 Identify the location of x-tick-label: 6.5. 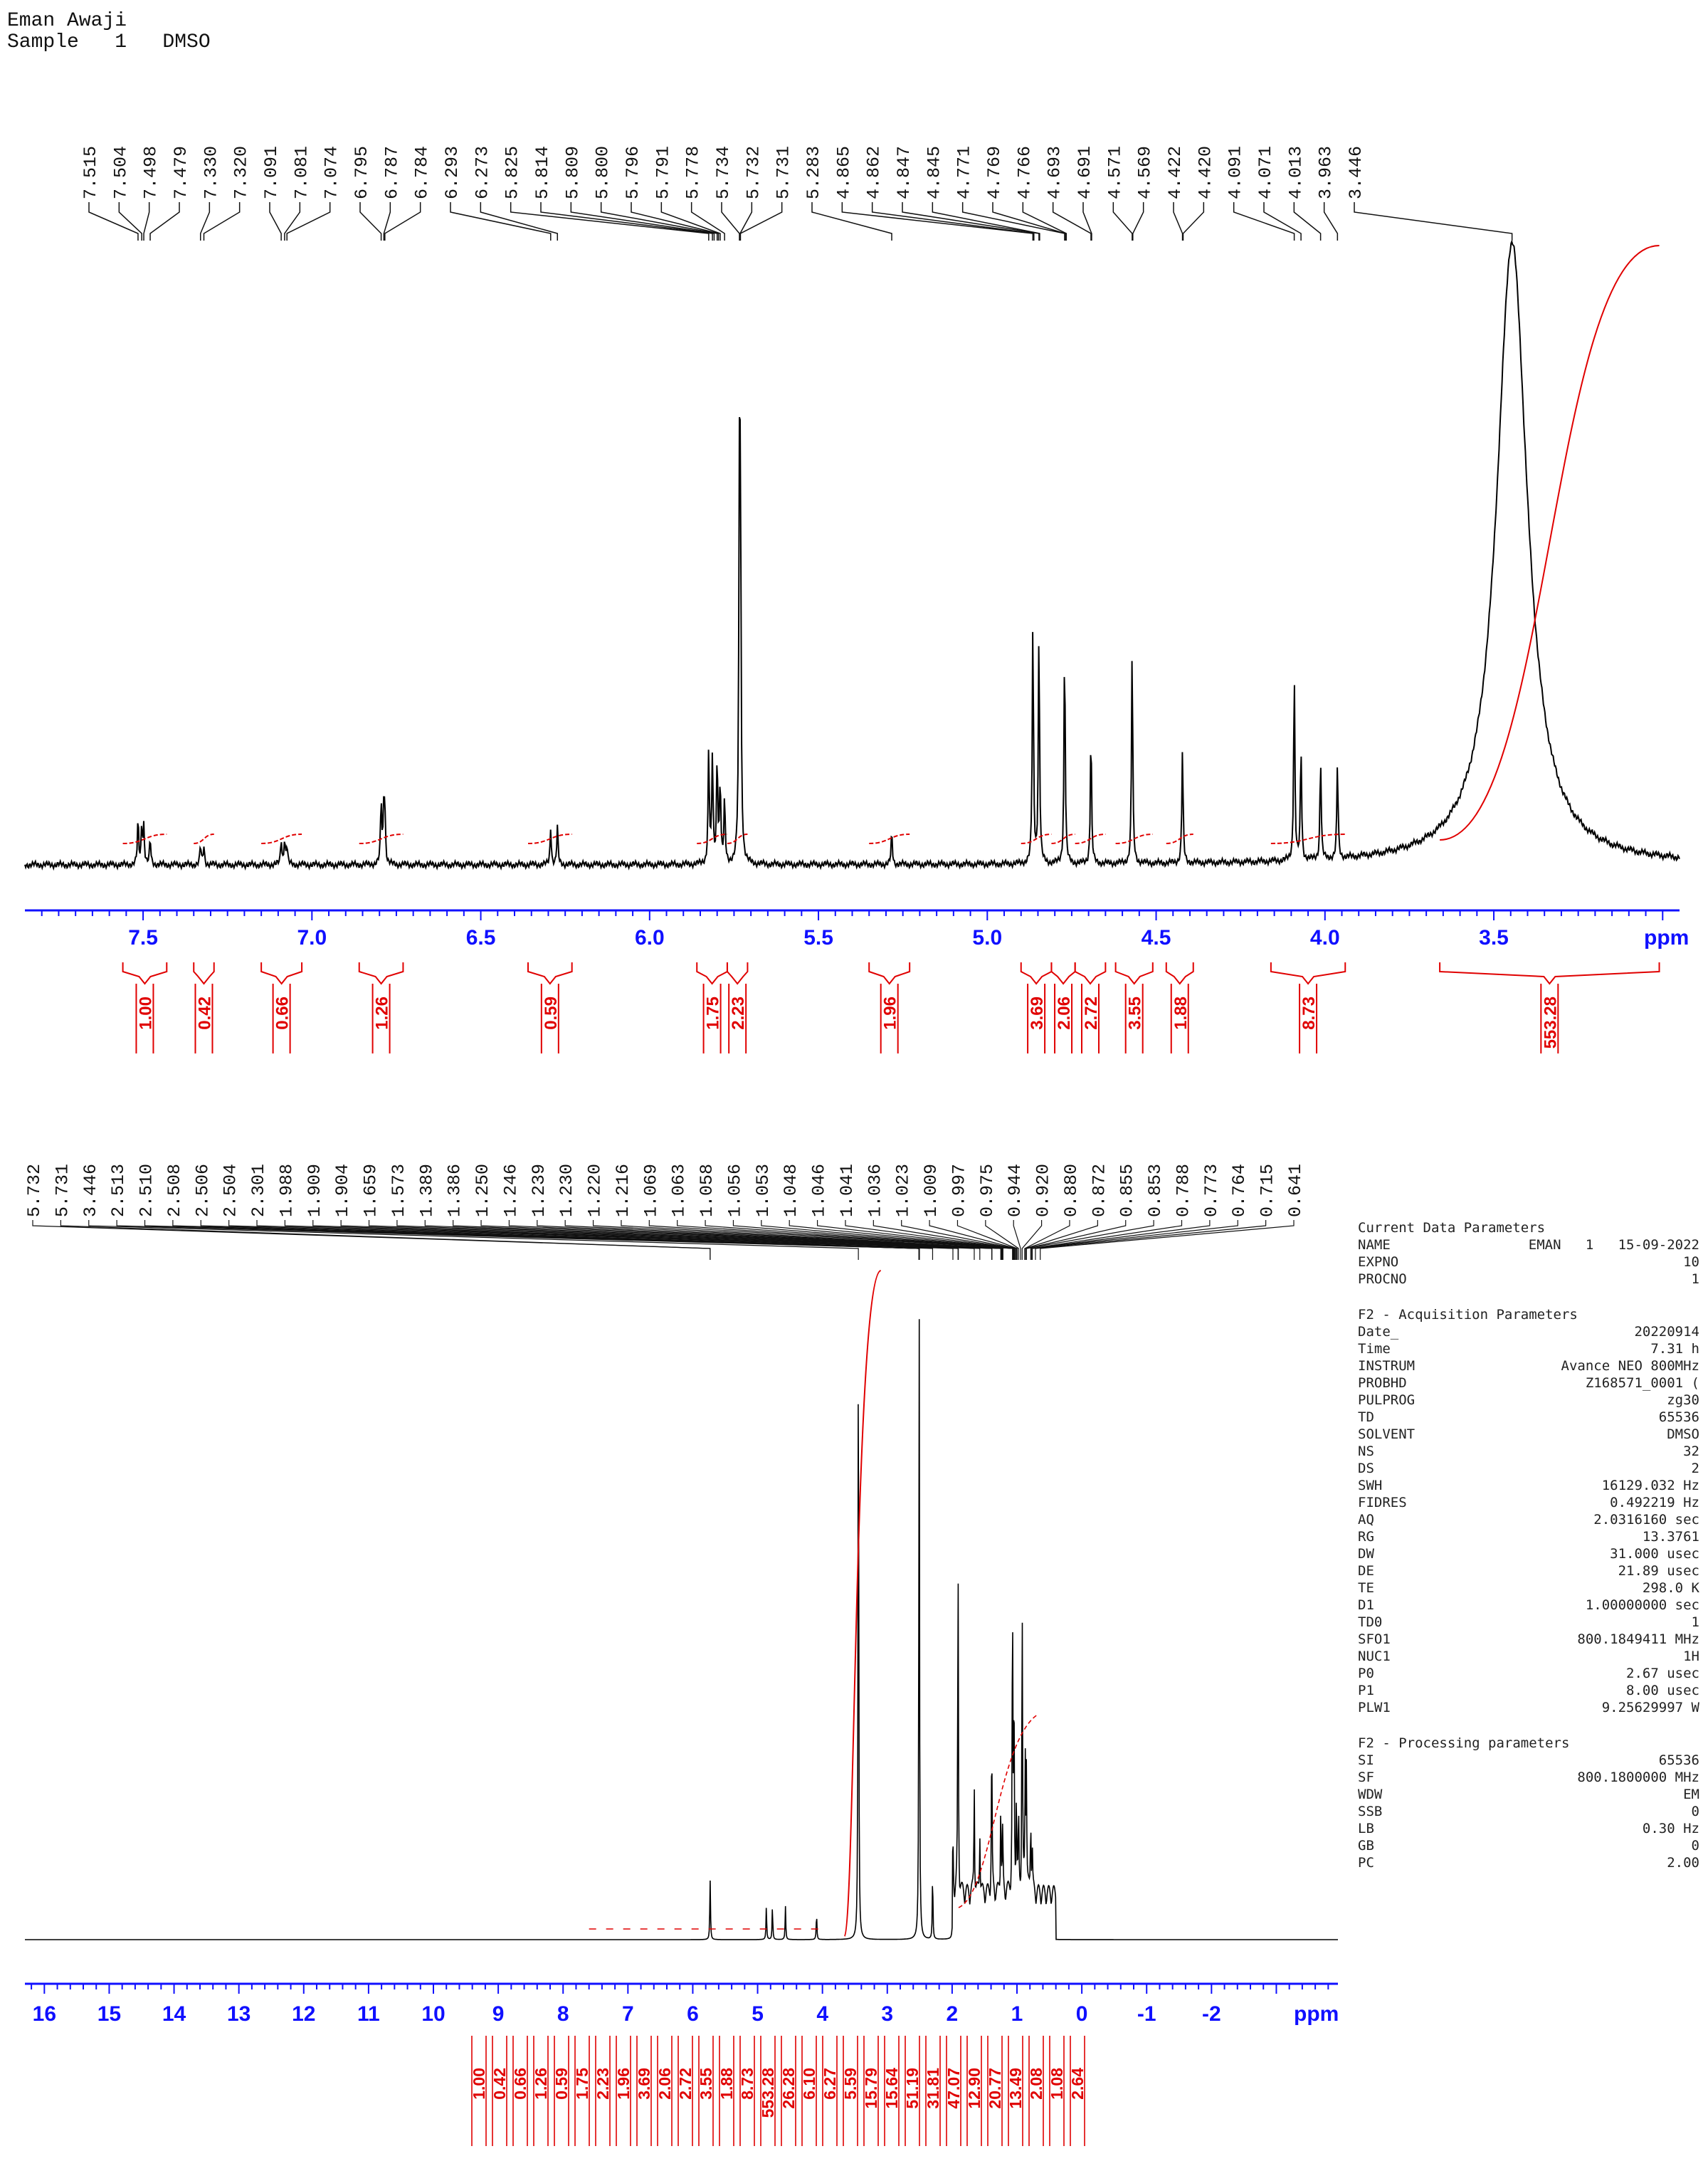
(481, 938).